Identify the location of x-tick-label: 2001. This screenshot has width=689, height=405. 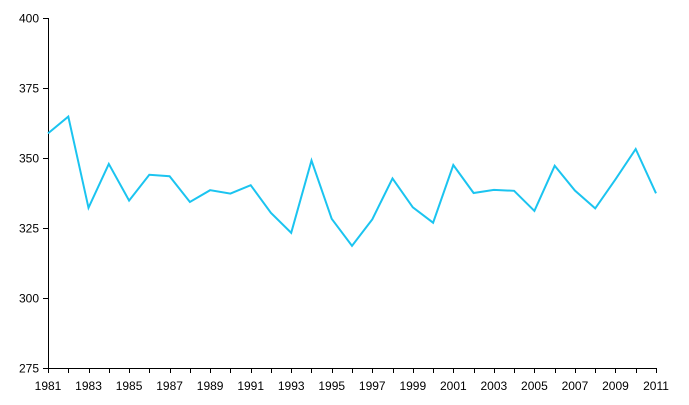
(453, 386).